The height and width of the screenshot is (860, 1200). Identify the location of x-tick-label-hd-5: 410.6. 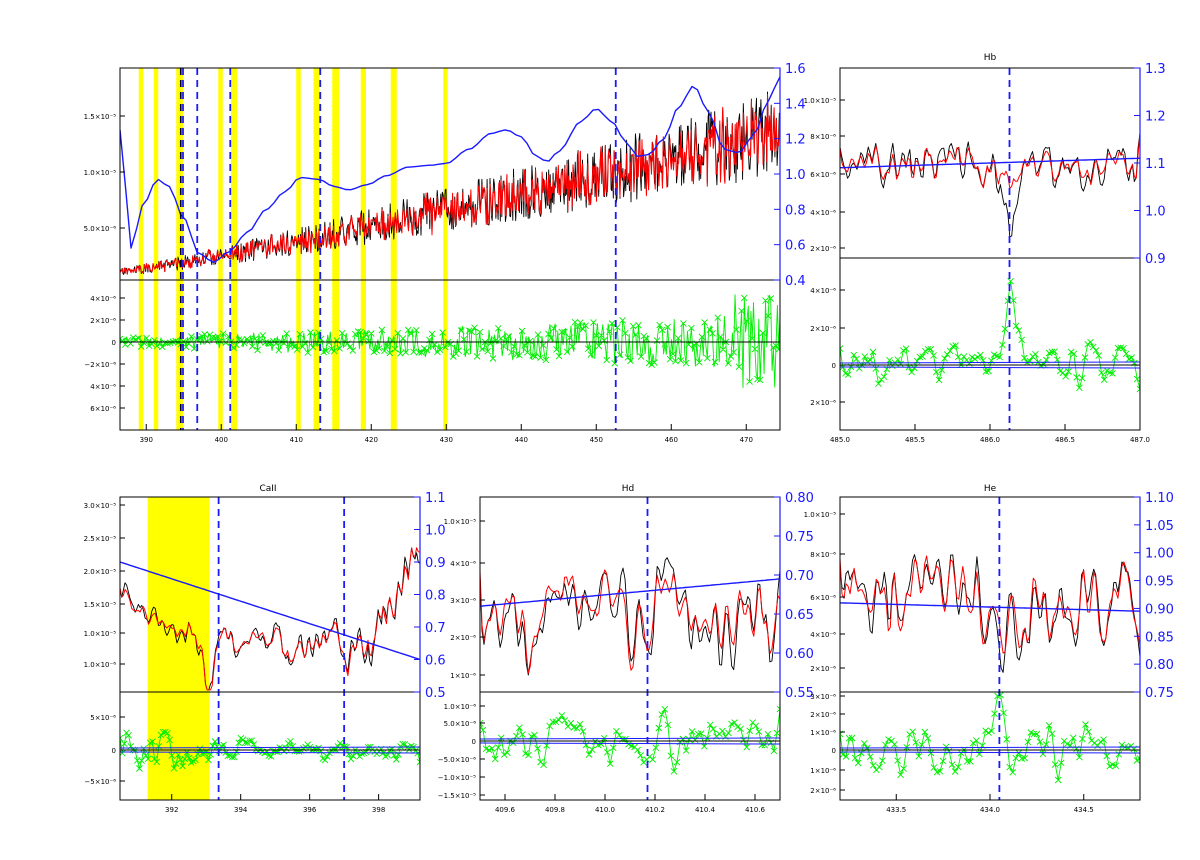
(755, 810).